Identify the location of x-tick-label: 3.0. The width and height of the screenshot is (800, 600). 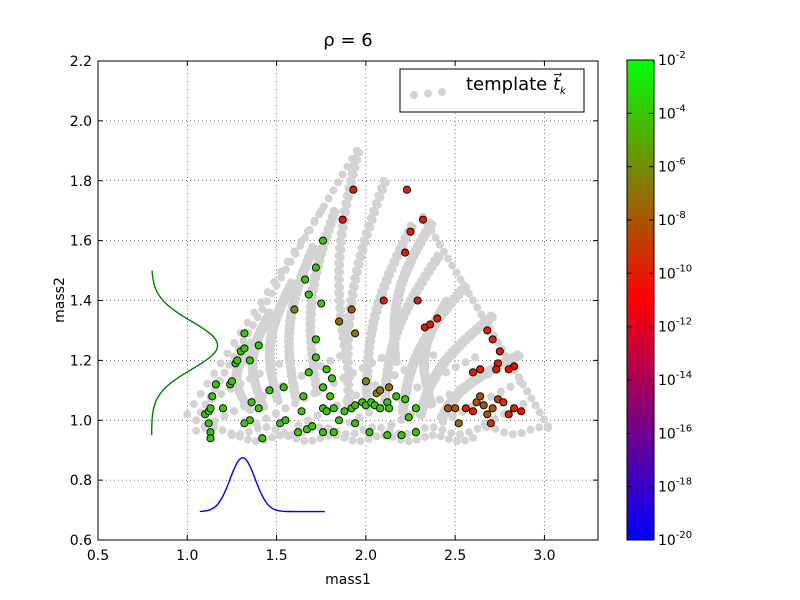
(544, 556).